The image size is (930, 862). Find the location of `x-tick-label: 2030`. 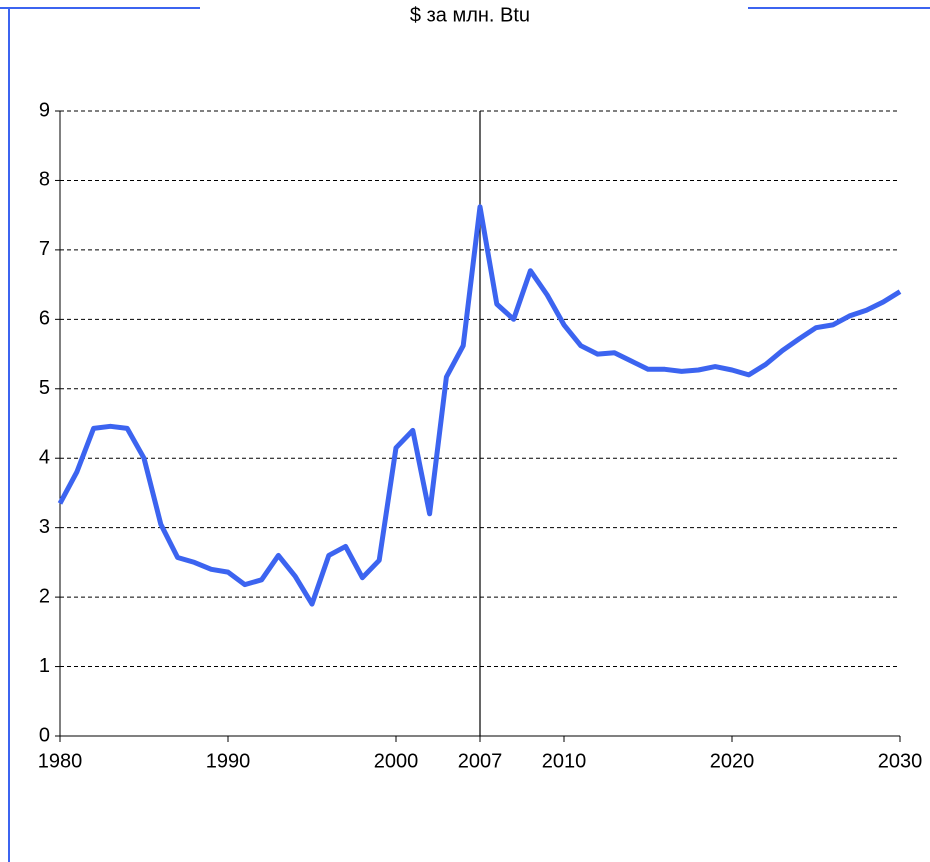

x-tick-label: 2030 is located at coordinates (900, 761).